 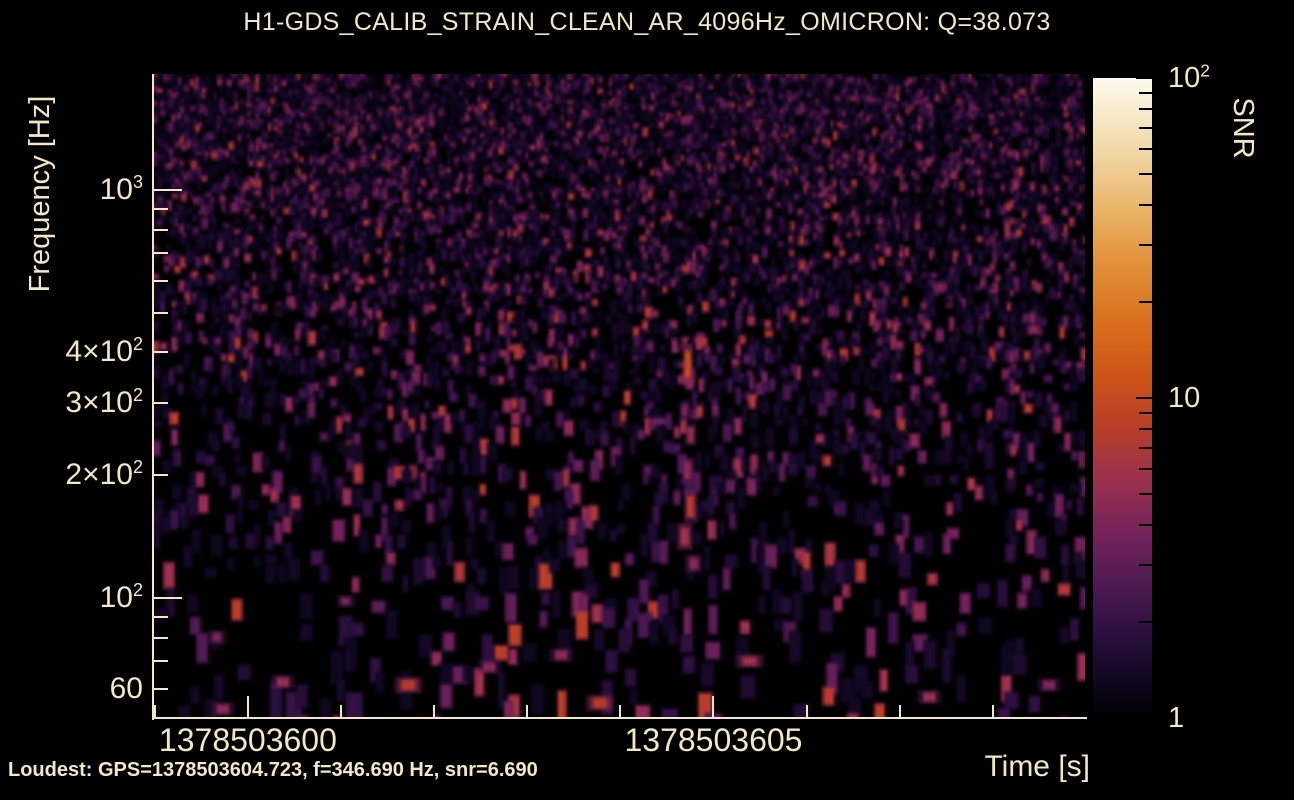 What do you see at coordinates (1184, 398) in the screenshot?
I see `colorbar-tick-label: 10` at bounding box center [1184, 398].